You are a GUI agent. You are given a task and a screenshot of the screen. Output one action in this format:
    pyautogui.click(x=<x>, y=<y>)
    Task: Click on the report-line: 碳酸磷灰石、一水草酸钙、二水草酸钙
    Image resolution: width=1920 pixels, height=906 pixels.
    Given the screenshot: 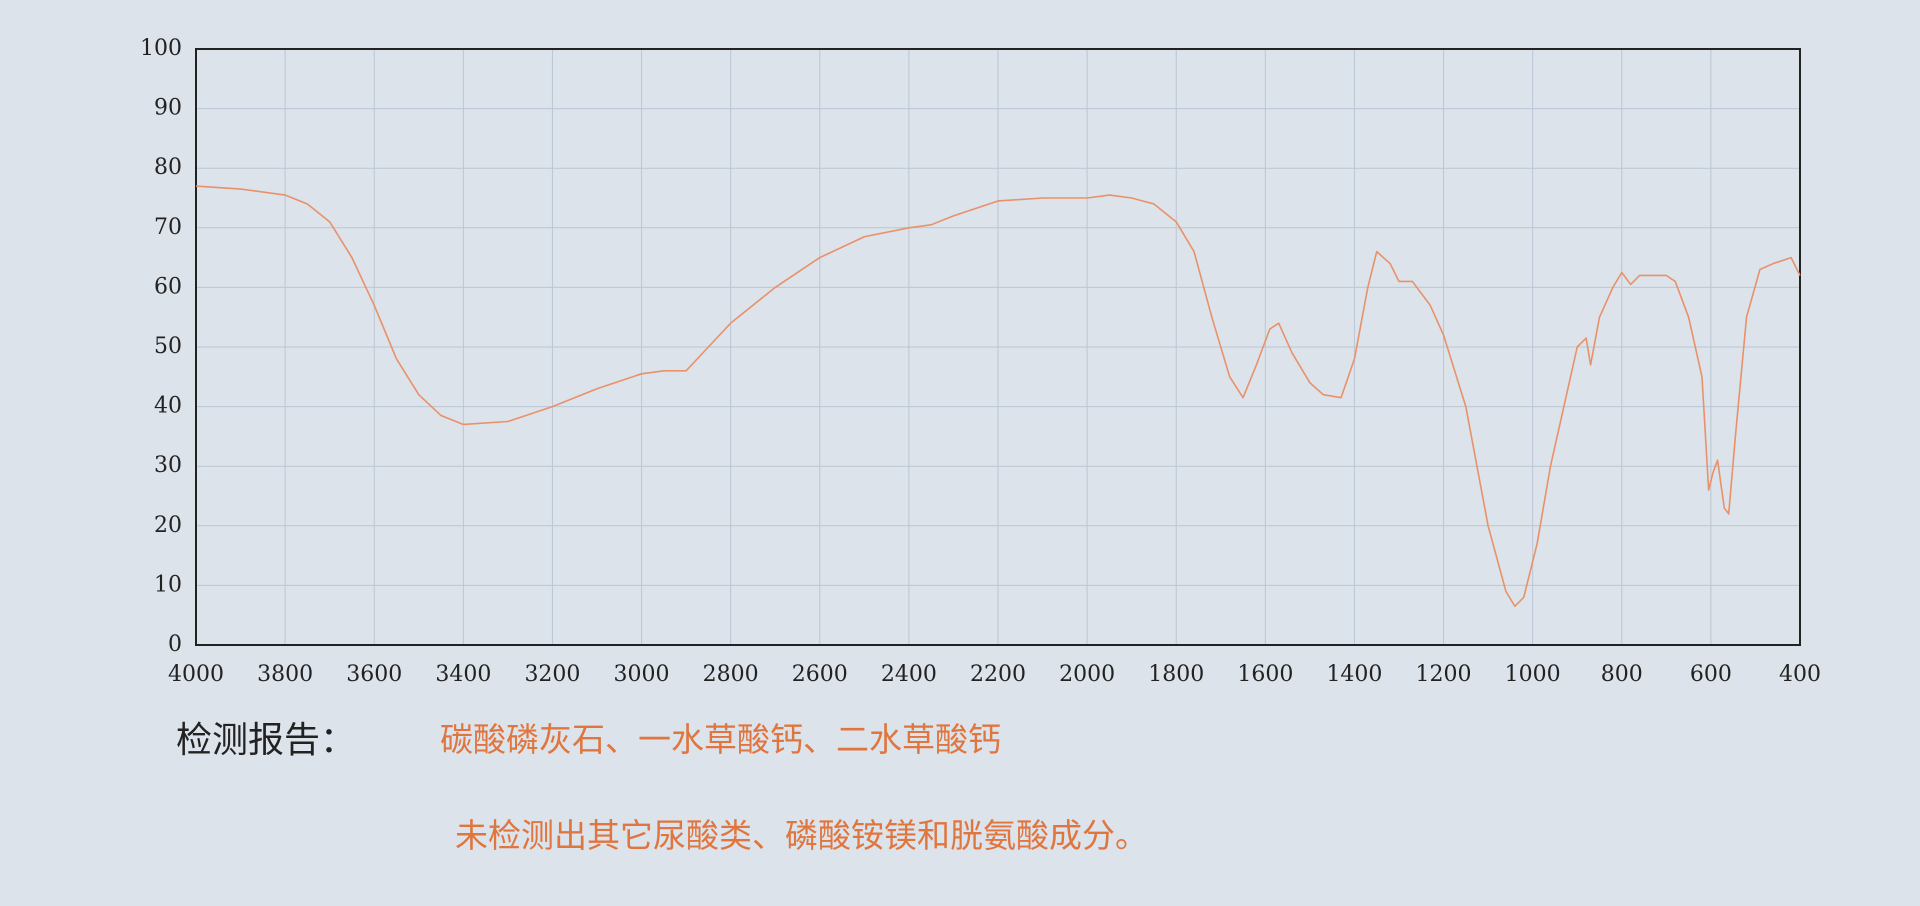 What is the action you would take?
    pyautogui.click(x=720, y=739)
    